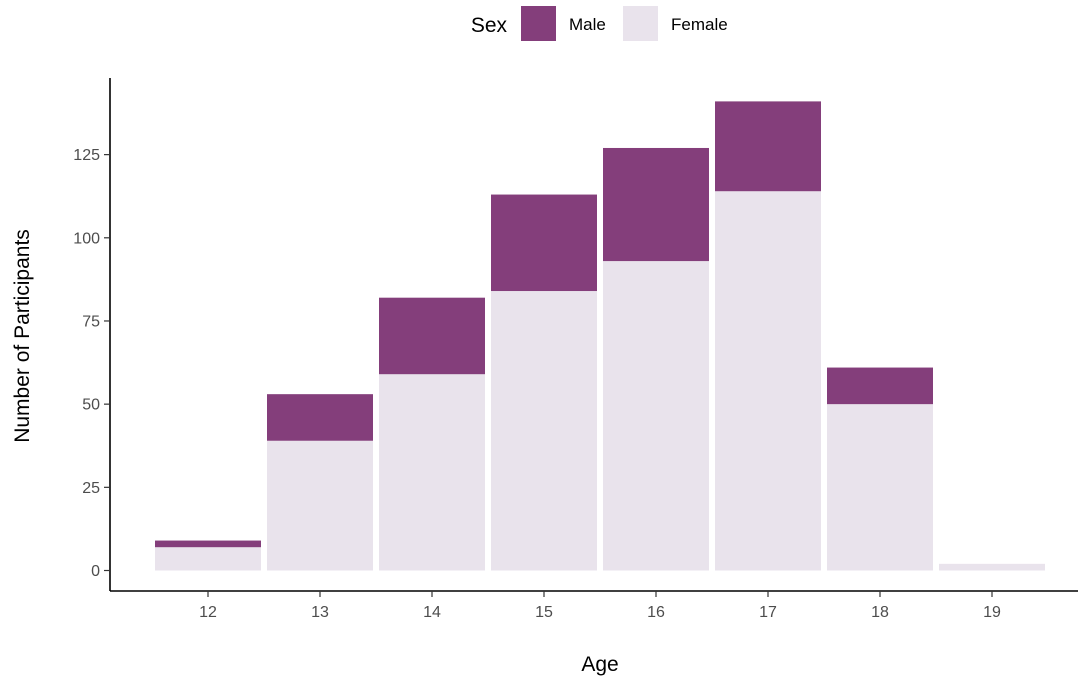 This screenshot has width=1078, height=679. What do you see at coordinates (880, 612) in the screenshot?
I see `x-tick-label: 18` at bounding box center [880, 612].